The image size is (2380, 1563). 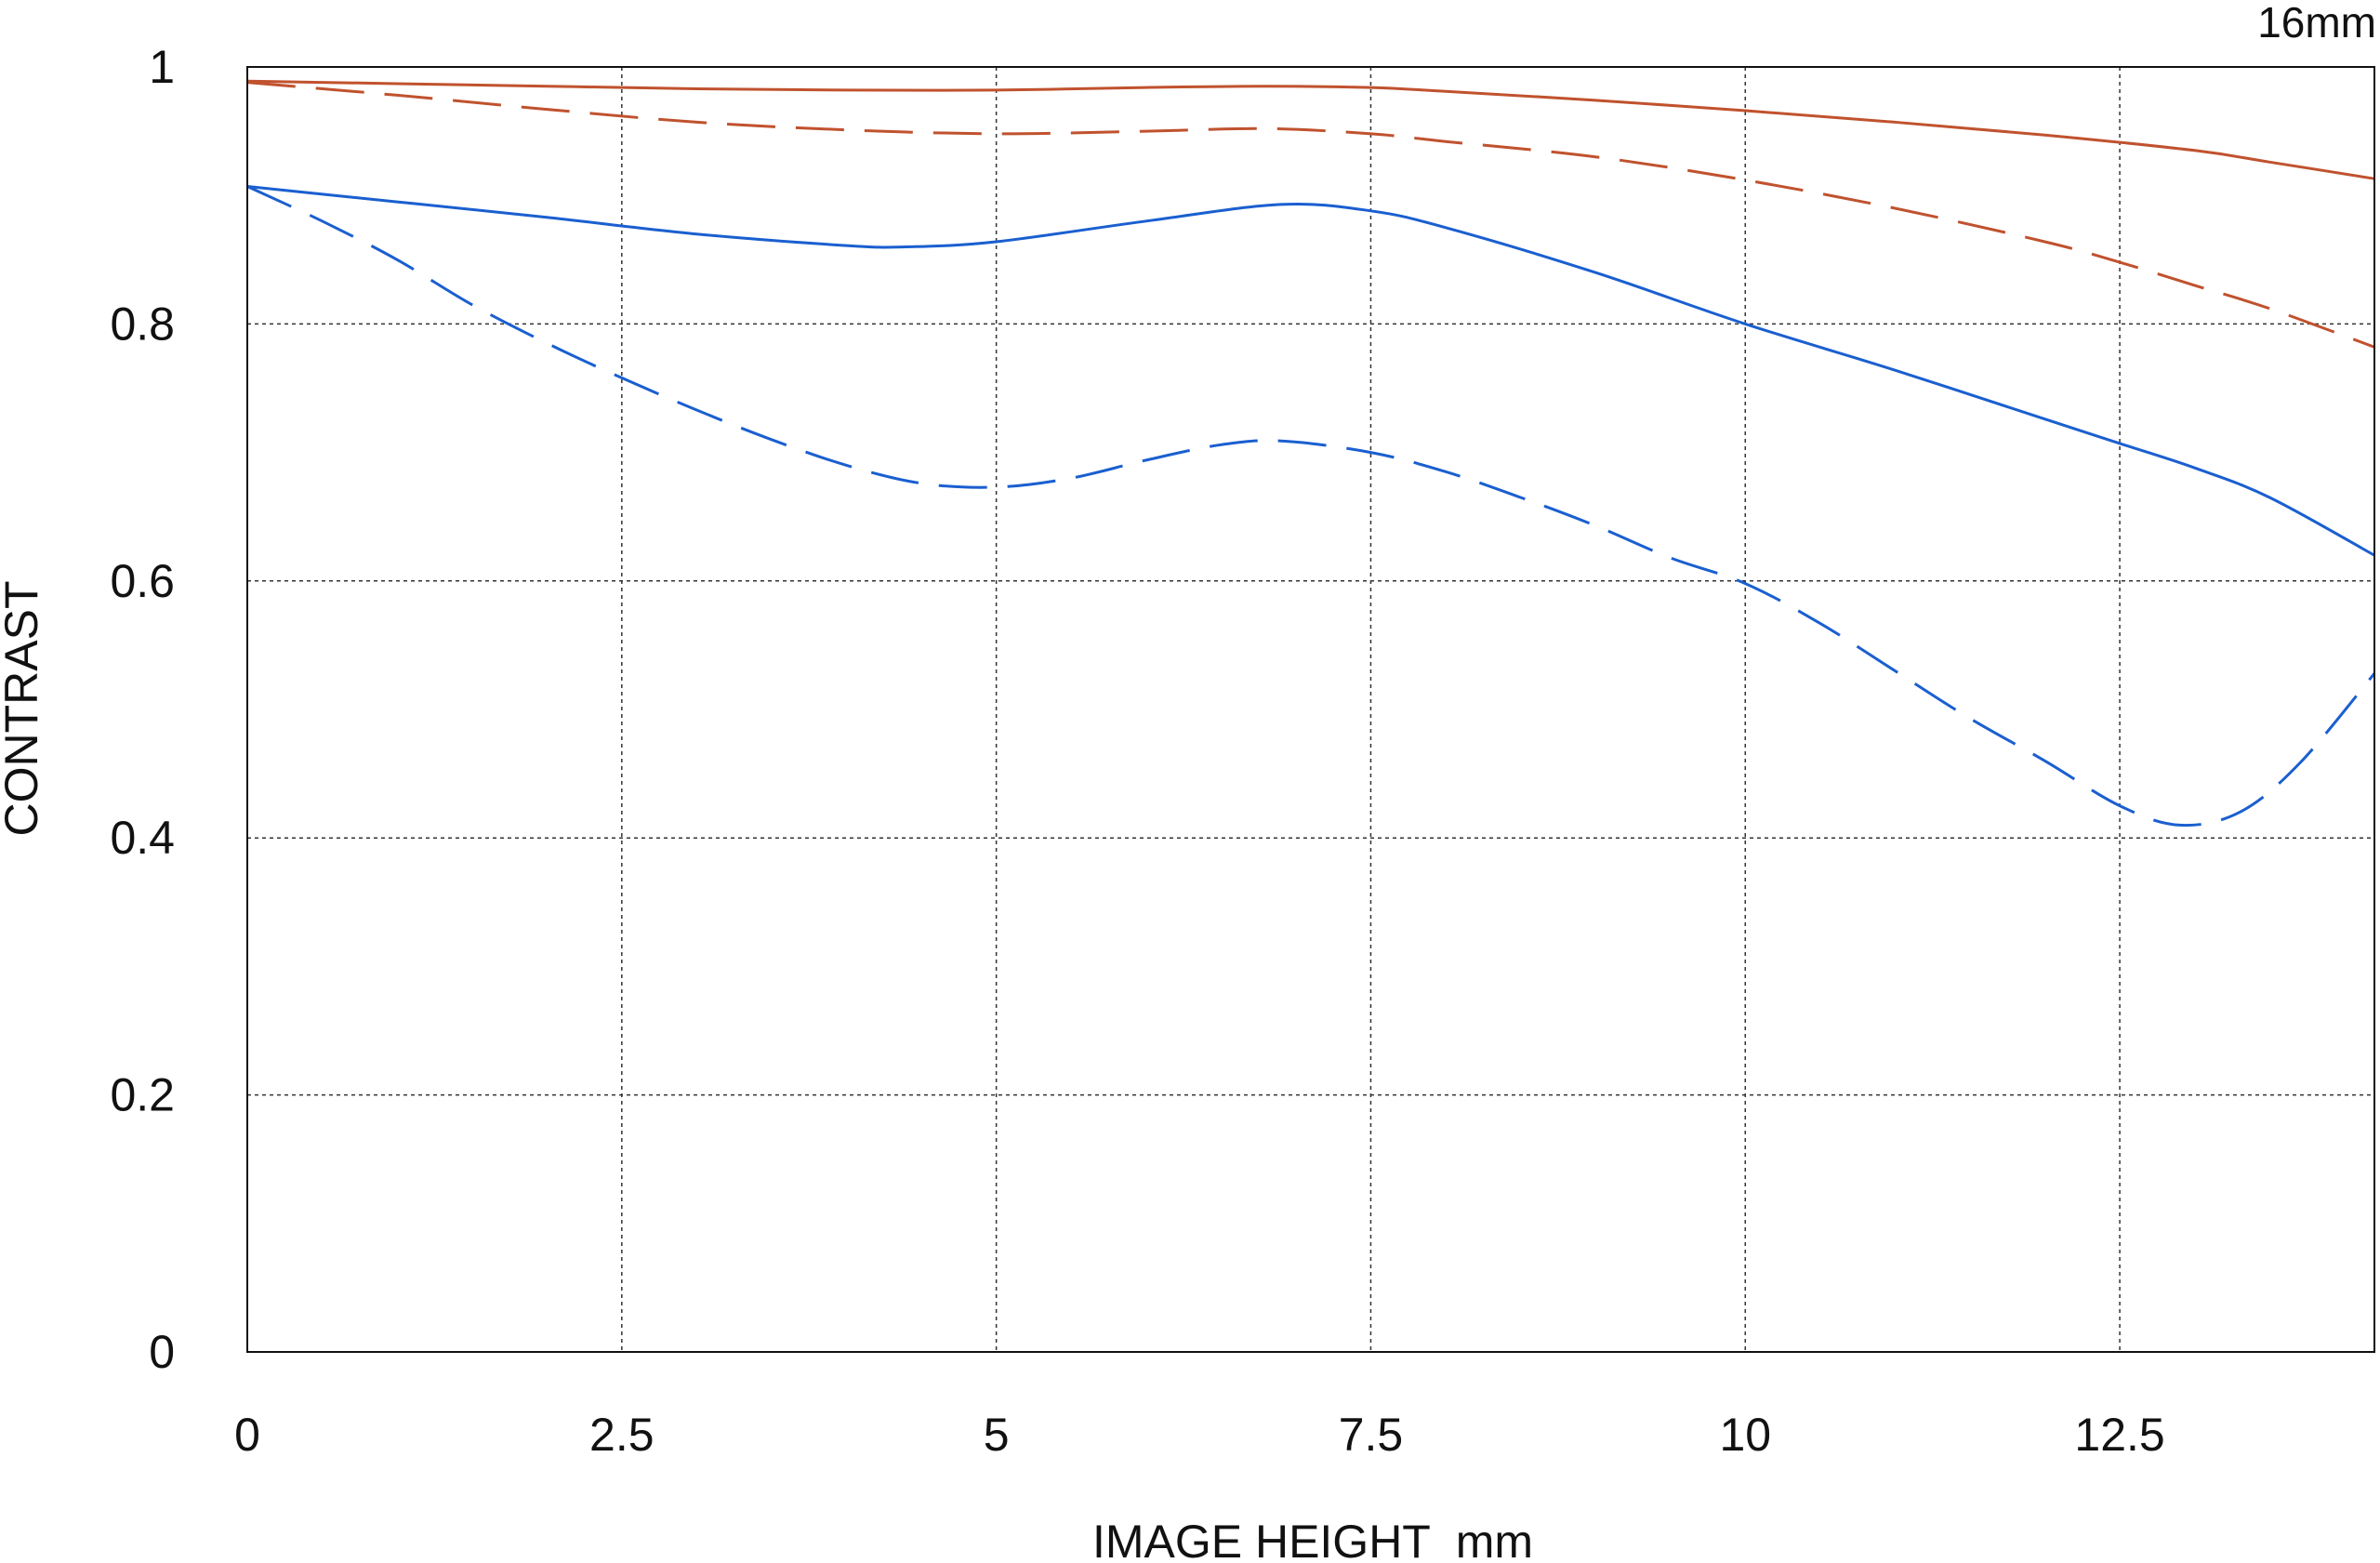 I want to click on x-tick-labels: 0 2.5 5 7.5 10 12.5, so click(x=1199, y=1435).